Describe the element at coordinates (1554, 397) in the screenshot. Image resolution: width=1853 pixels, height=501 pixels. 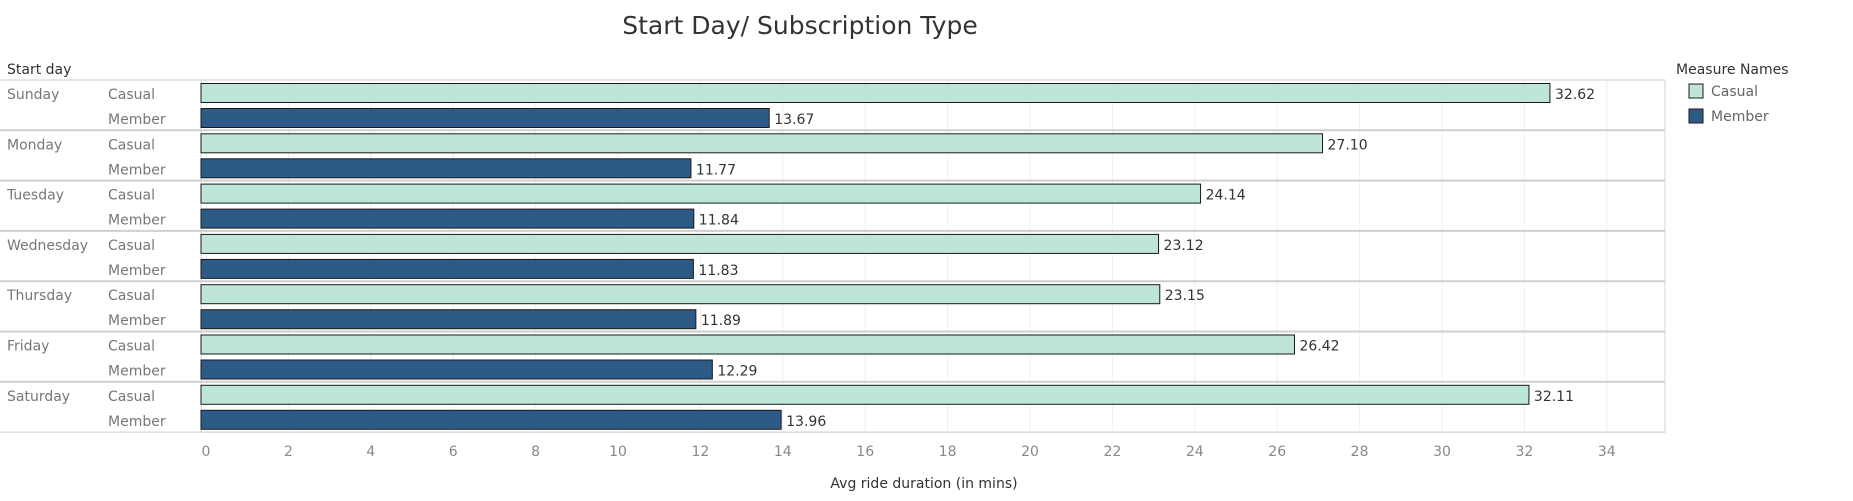
I see `data-label: 32.11` at that location.